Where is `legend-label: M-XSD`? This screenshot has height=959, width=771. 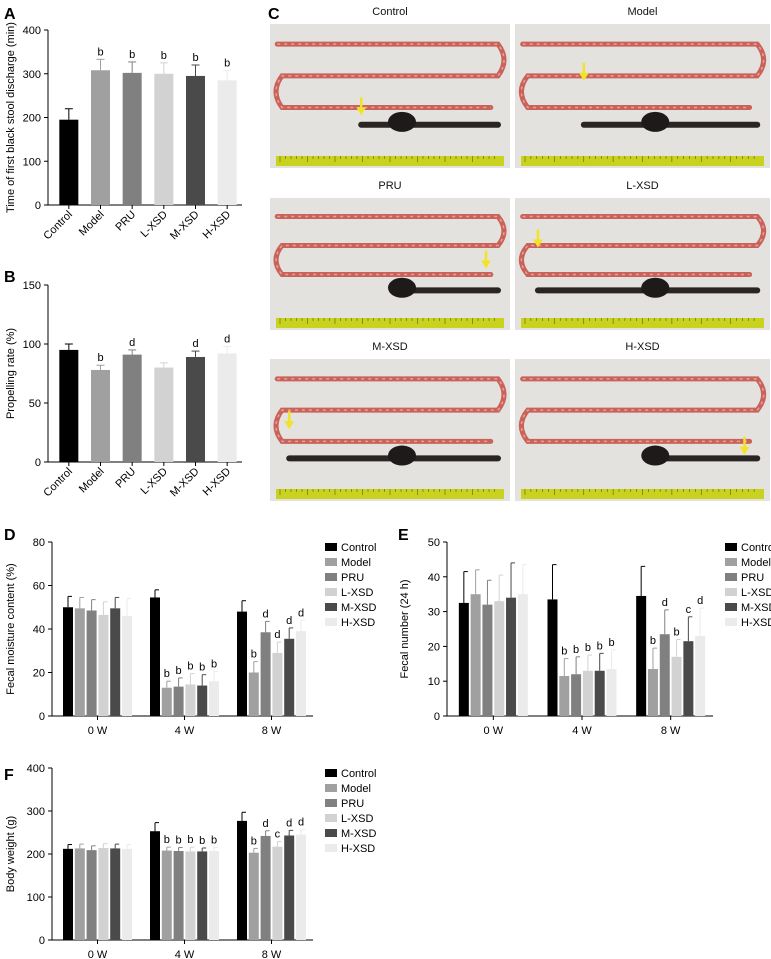 legend-label: M-XSD is located at coordinates (359, 608).